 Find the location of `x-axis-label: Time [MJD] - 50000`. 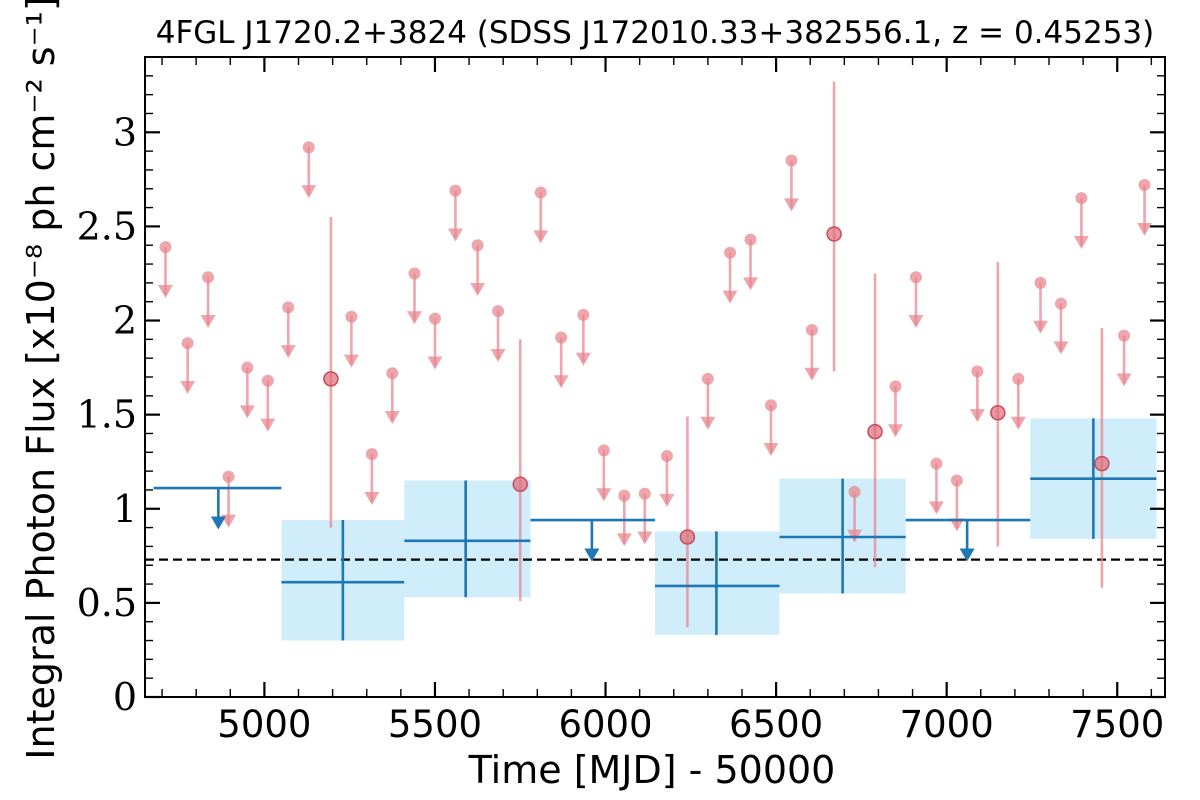

x-axis-label: Time [MJD] - 50000 is located at coordinates (652, 770).